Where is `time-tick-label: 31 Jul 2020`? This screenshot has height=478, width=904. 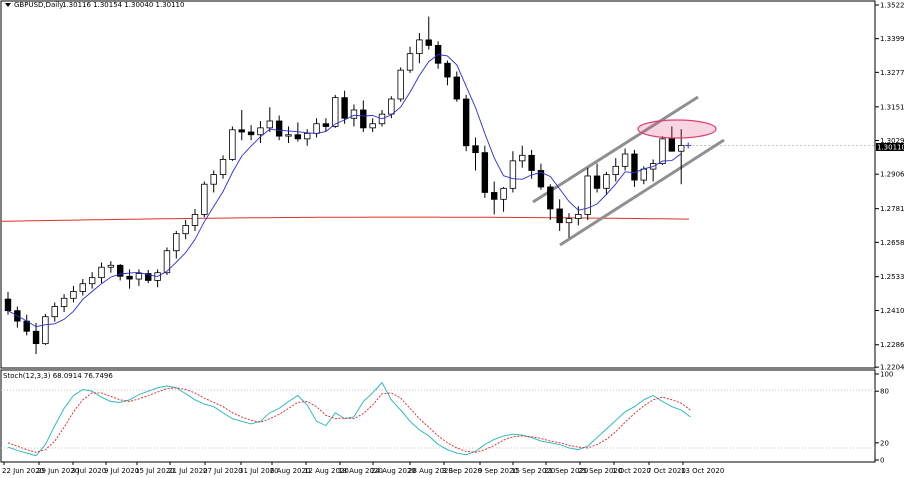 time-tick-label: 31 Jul 2020 is located at coordinates (259, 471).